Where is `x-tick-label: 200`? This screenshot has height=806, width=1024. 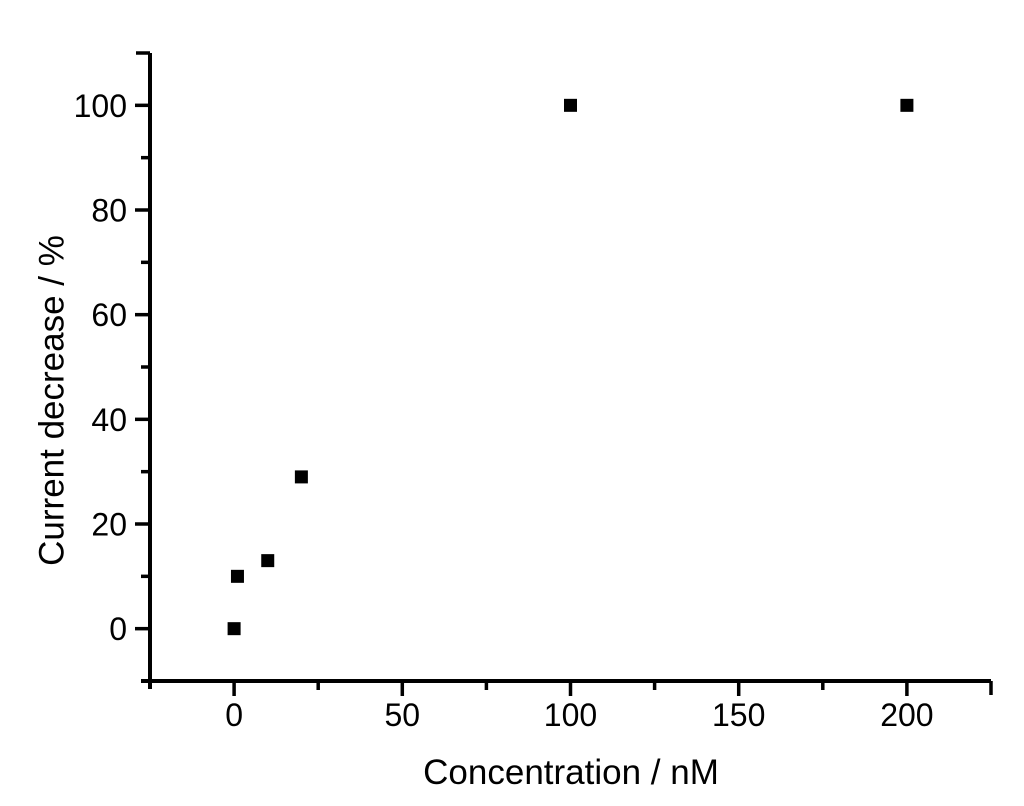 x-tick-label: 200 is located at coordinates (906, 715).